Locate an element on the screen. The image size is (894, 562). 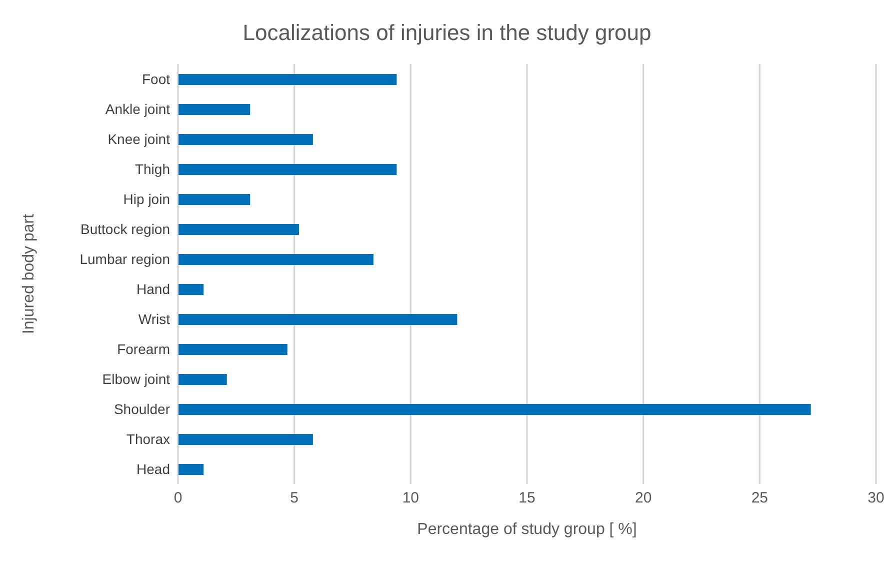
x-tick-label: 30 is located at coordinates (876, 498).